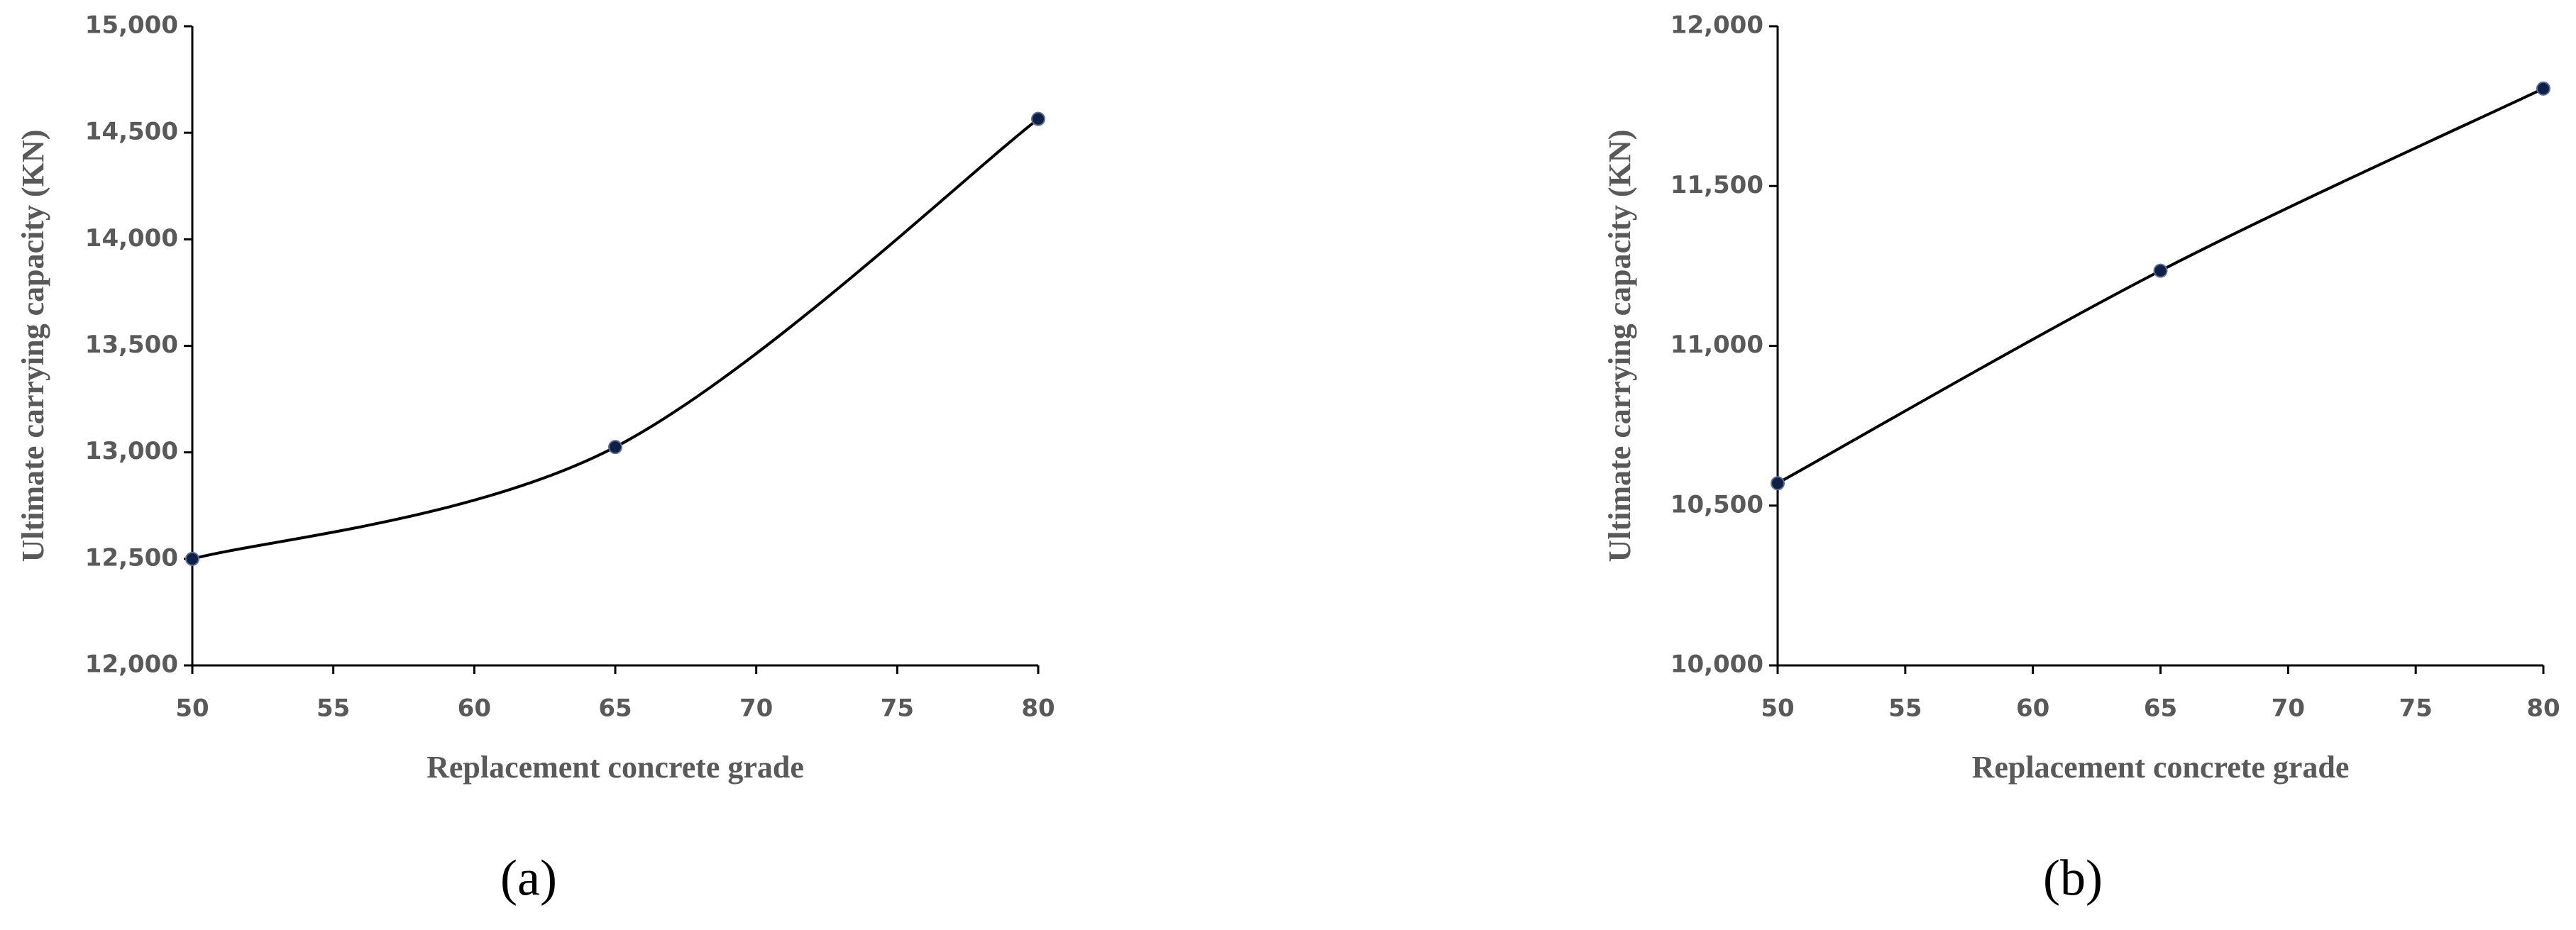  I want to click on y-tick-label: 13,500, so click(131, 345).